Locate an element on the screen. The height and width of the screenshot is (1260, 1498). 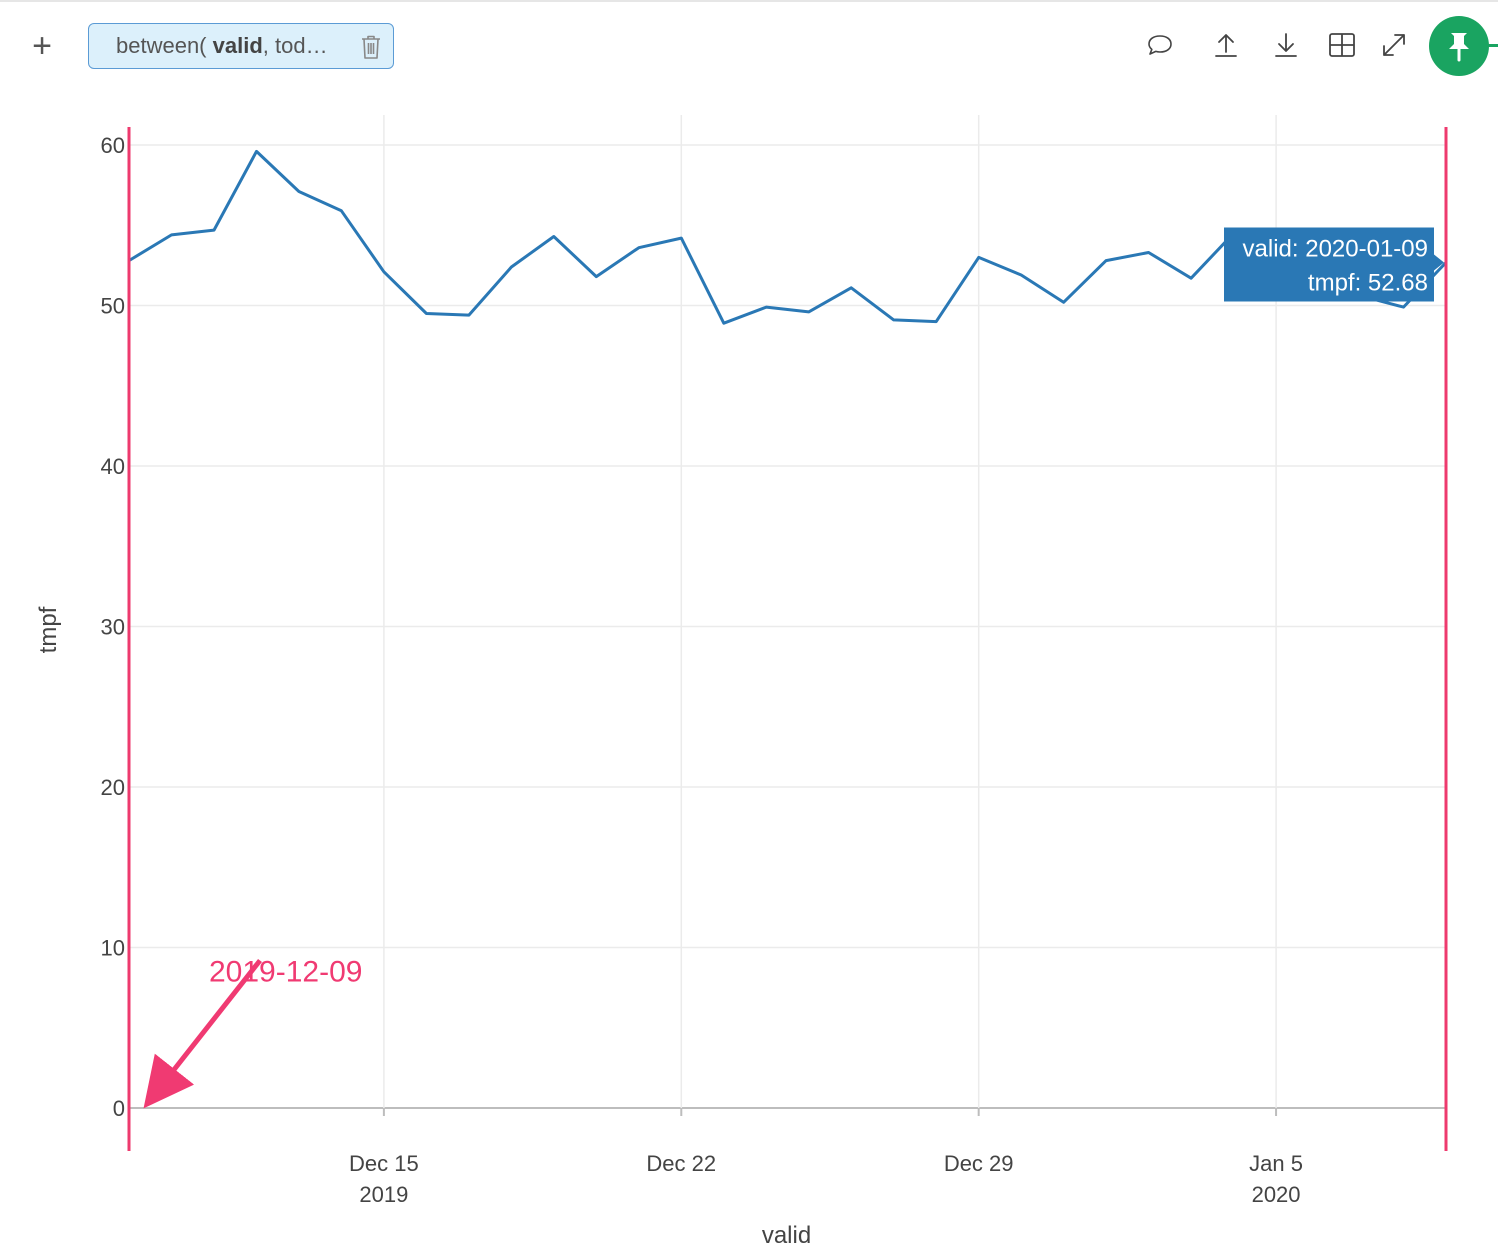
y-tick-label: 20 is located at coordinates (113, 787).